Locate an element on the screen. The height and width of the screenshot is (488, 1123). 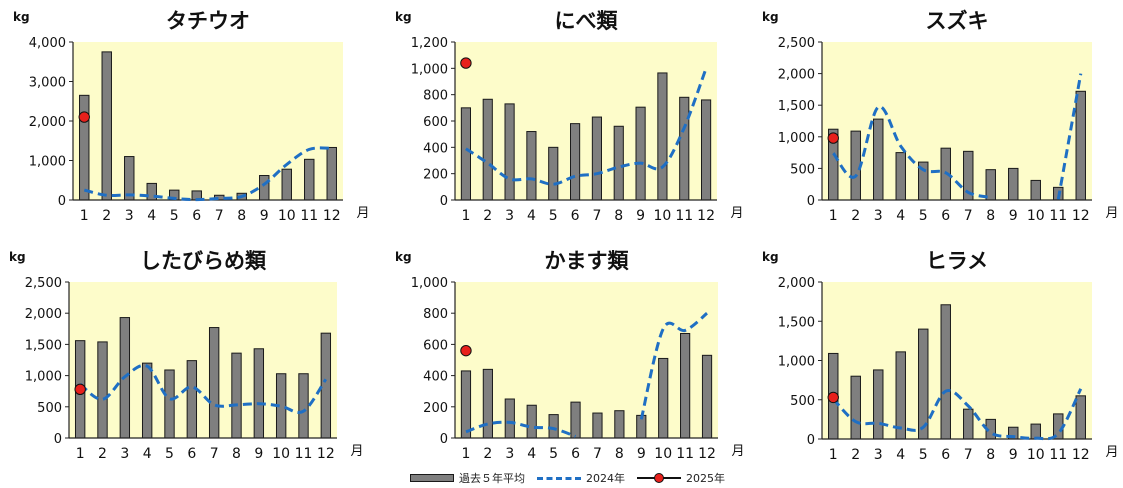
y-tick-label: 2,500 is located at coordinates (796, 43).